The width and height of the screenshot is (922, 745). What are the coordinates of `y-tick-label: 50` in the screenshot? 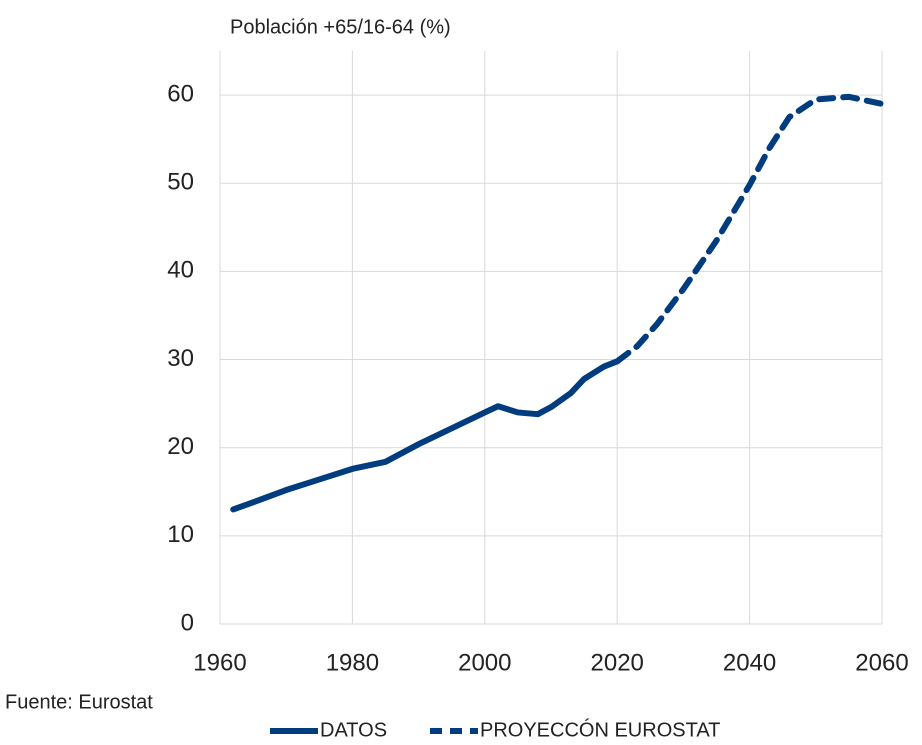 It's located at (180, 182).